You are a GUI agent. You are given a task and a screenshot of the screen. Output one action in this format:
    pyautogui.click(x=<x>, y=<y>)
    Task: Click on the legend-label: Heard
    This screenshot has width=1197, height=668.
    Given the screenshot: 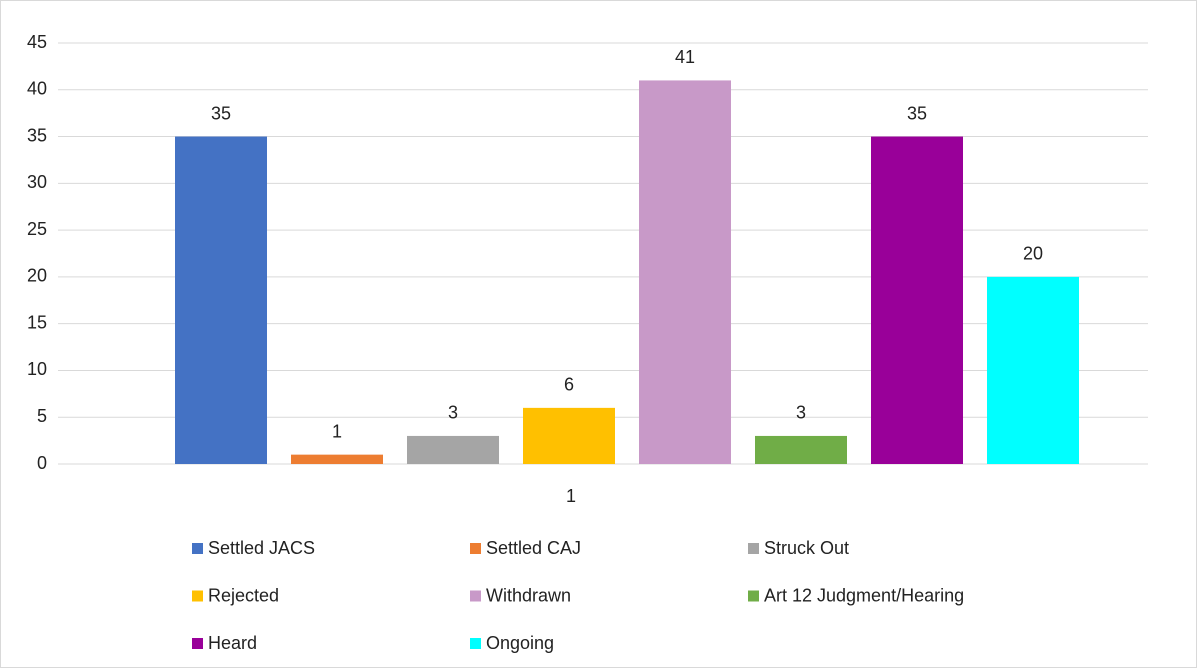 What is the action you would take?
    pyautogui.click(x=232, y=643)
    